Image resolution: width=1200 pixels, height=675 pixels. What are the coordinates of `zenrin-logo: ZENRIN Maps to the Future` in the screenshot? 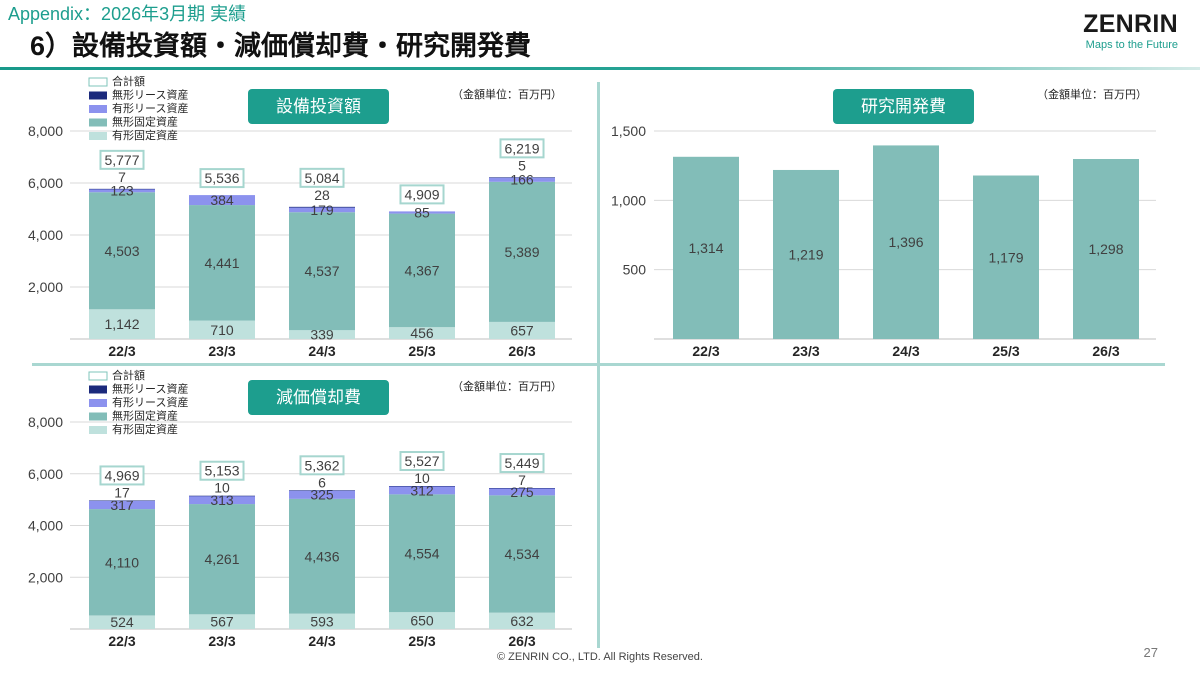 It's located at (1130, 31).